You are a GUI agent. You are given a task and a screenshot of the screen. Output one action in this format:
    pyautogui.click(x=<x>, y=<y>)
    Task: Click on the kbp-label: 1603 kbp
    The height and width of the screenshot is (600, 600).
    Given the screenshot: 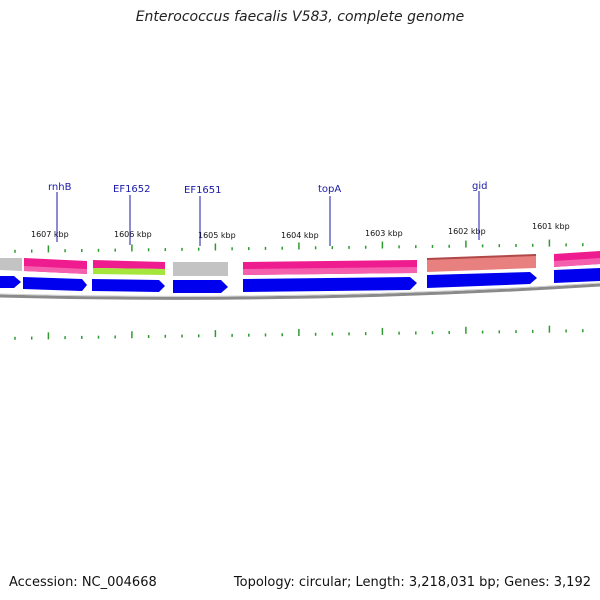 What is the action you would take?
    pyautogui.click(x=384, y=233)
    